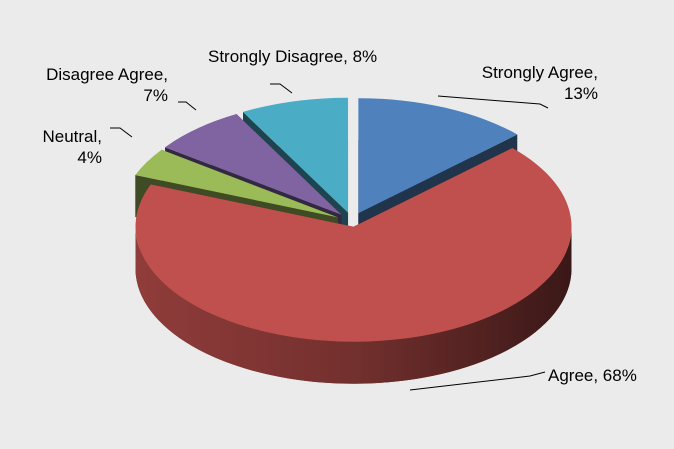 The image size is (674, 449). I want to click on data-label: Strongly Agree, 13%, so click(539, 83).